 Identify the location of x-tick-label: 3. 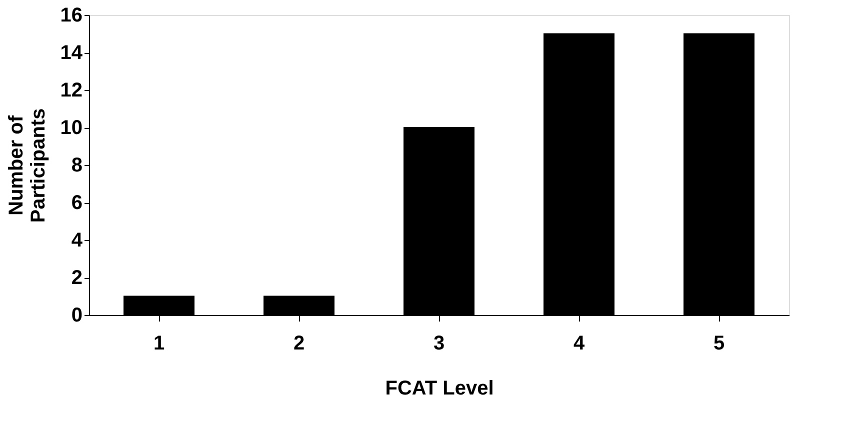
(439, 343).